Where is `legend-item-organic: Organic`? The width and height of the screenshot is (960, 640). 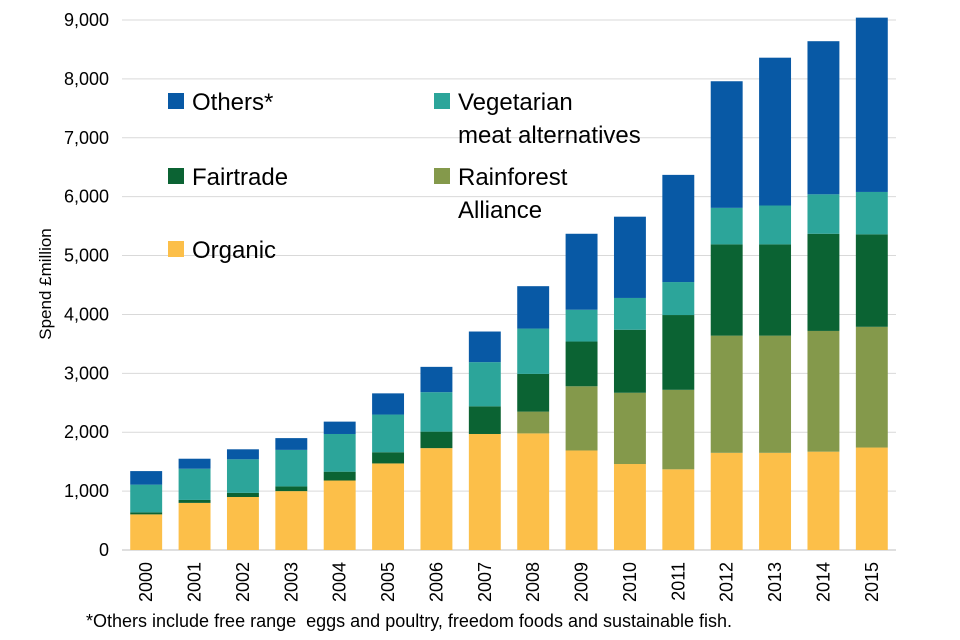 legend-item-organic: Organic is located at coordinates (222, 250).